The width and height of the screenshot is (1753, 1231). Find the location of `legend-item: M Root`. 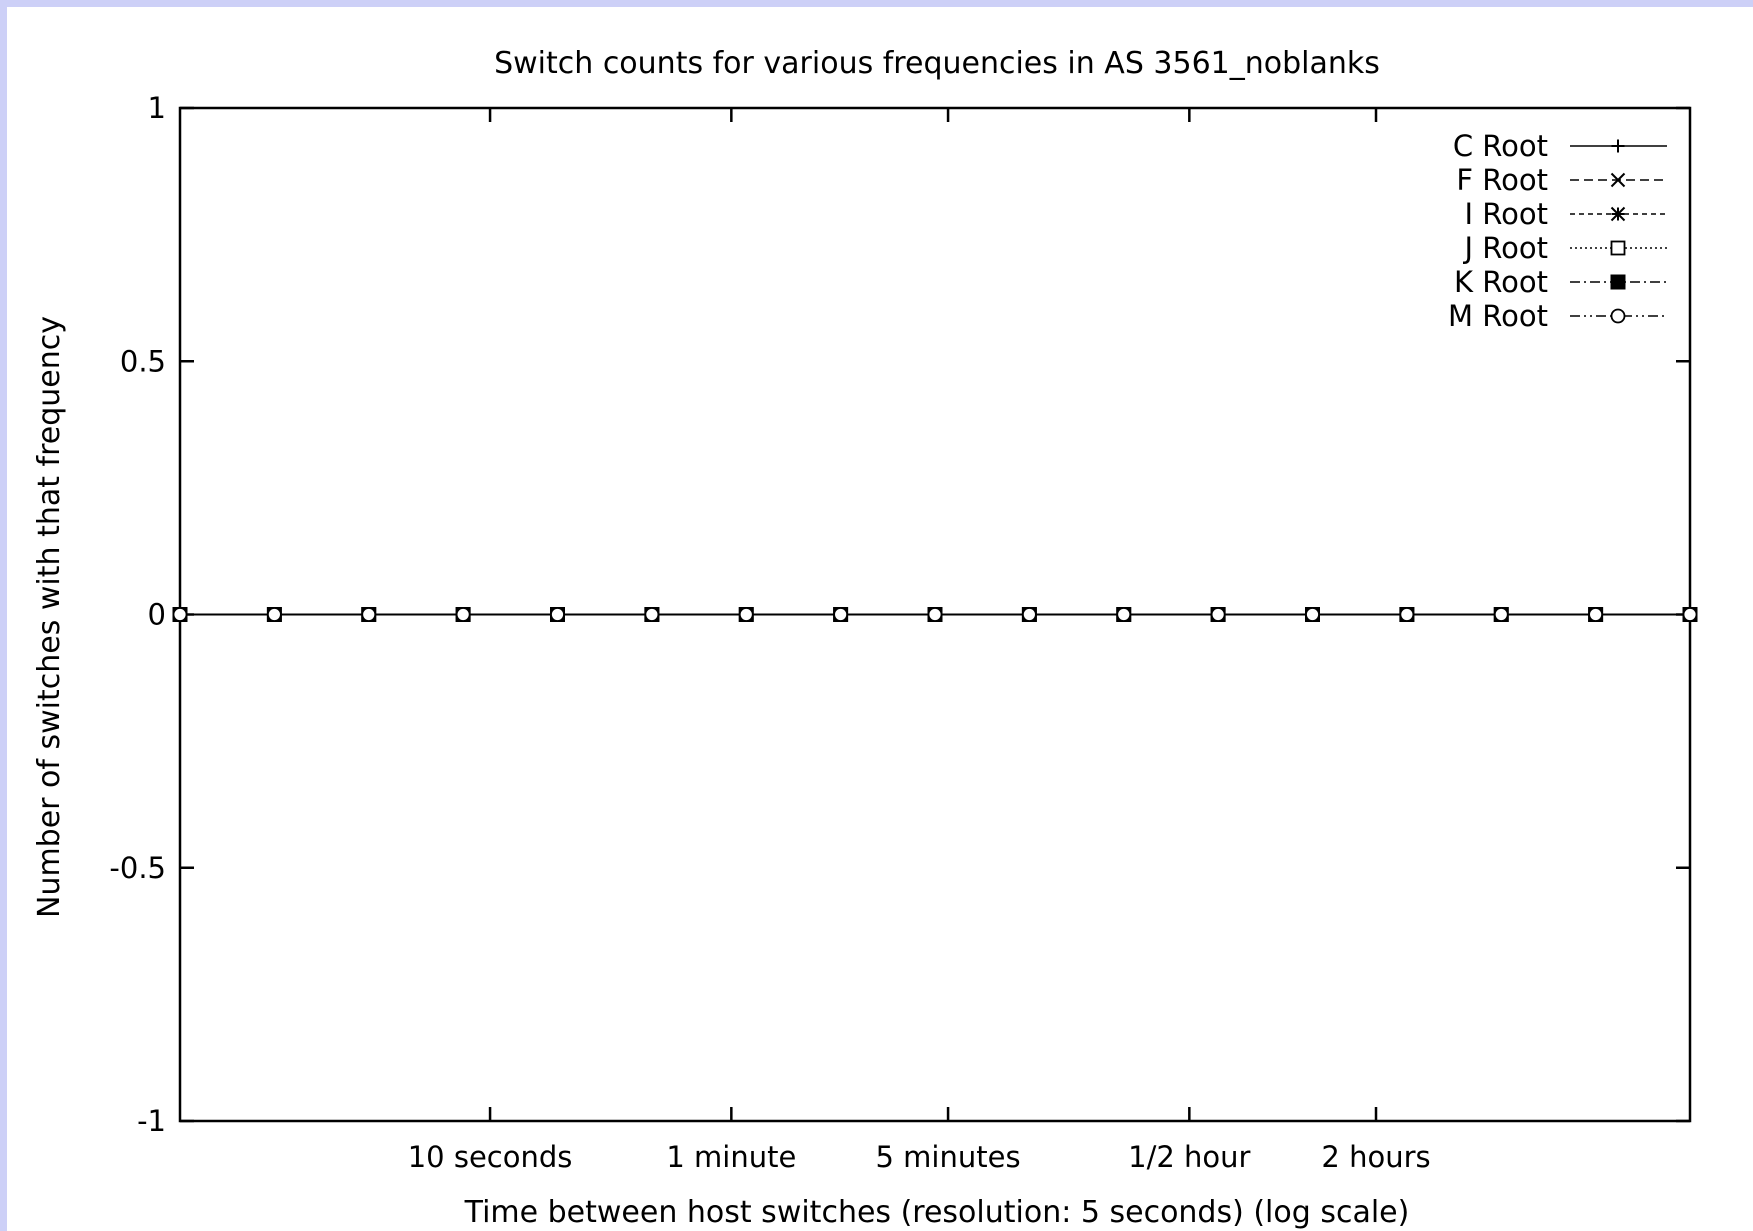

legend-item: M Root is located at coordinates (1557, 316).